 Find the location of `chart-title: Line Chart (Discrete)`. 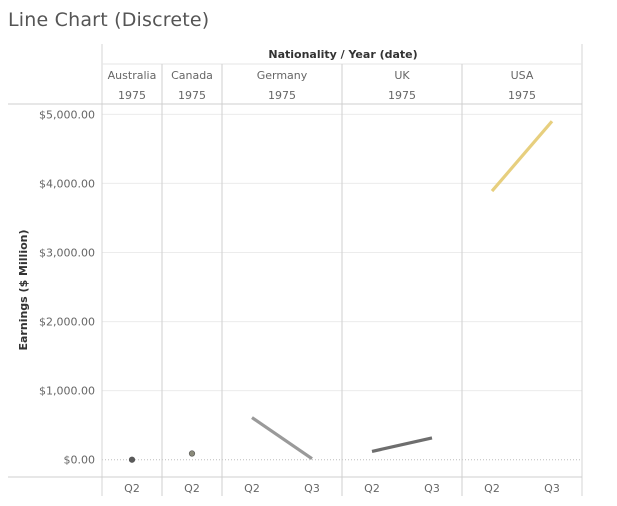

chart-title: Line Chart (Discrete) is located at coordinates (109, 20).